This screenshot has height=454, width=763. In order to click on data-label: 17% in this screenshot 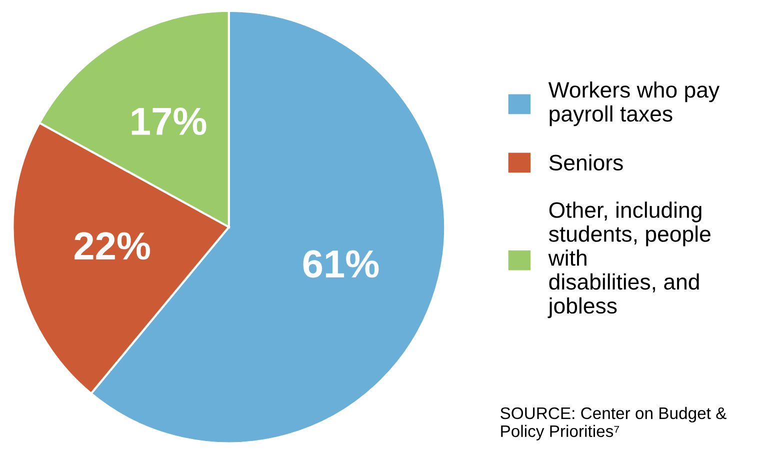, I will do `click(169, 122)`.